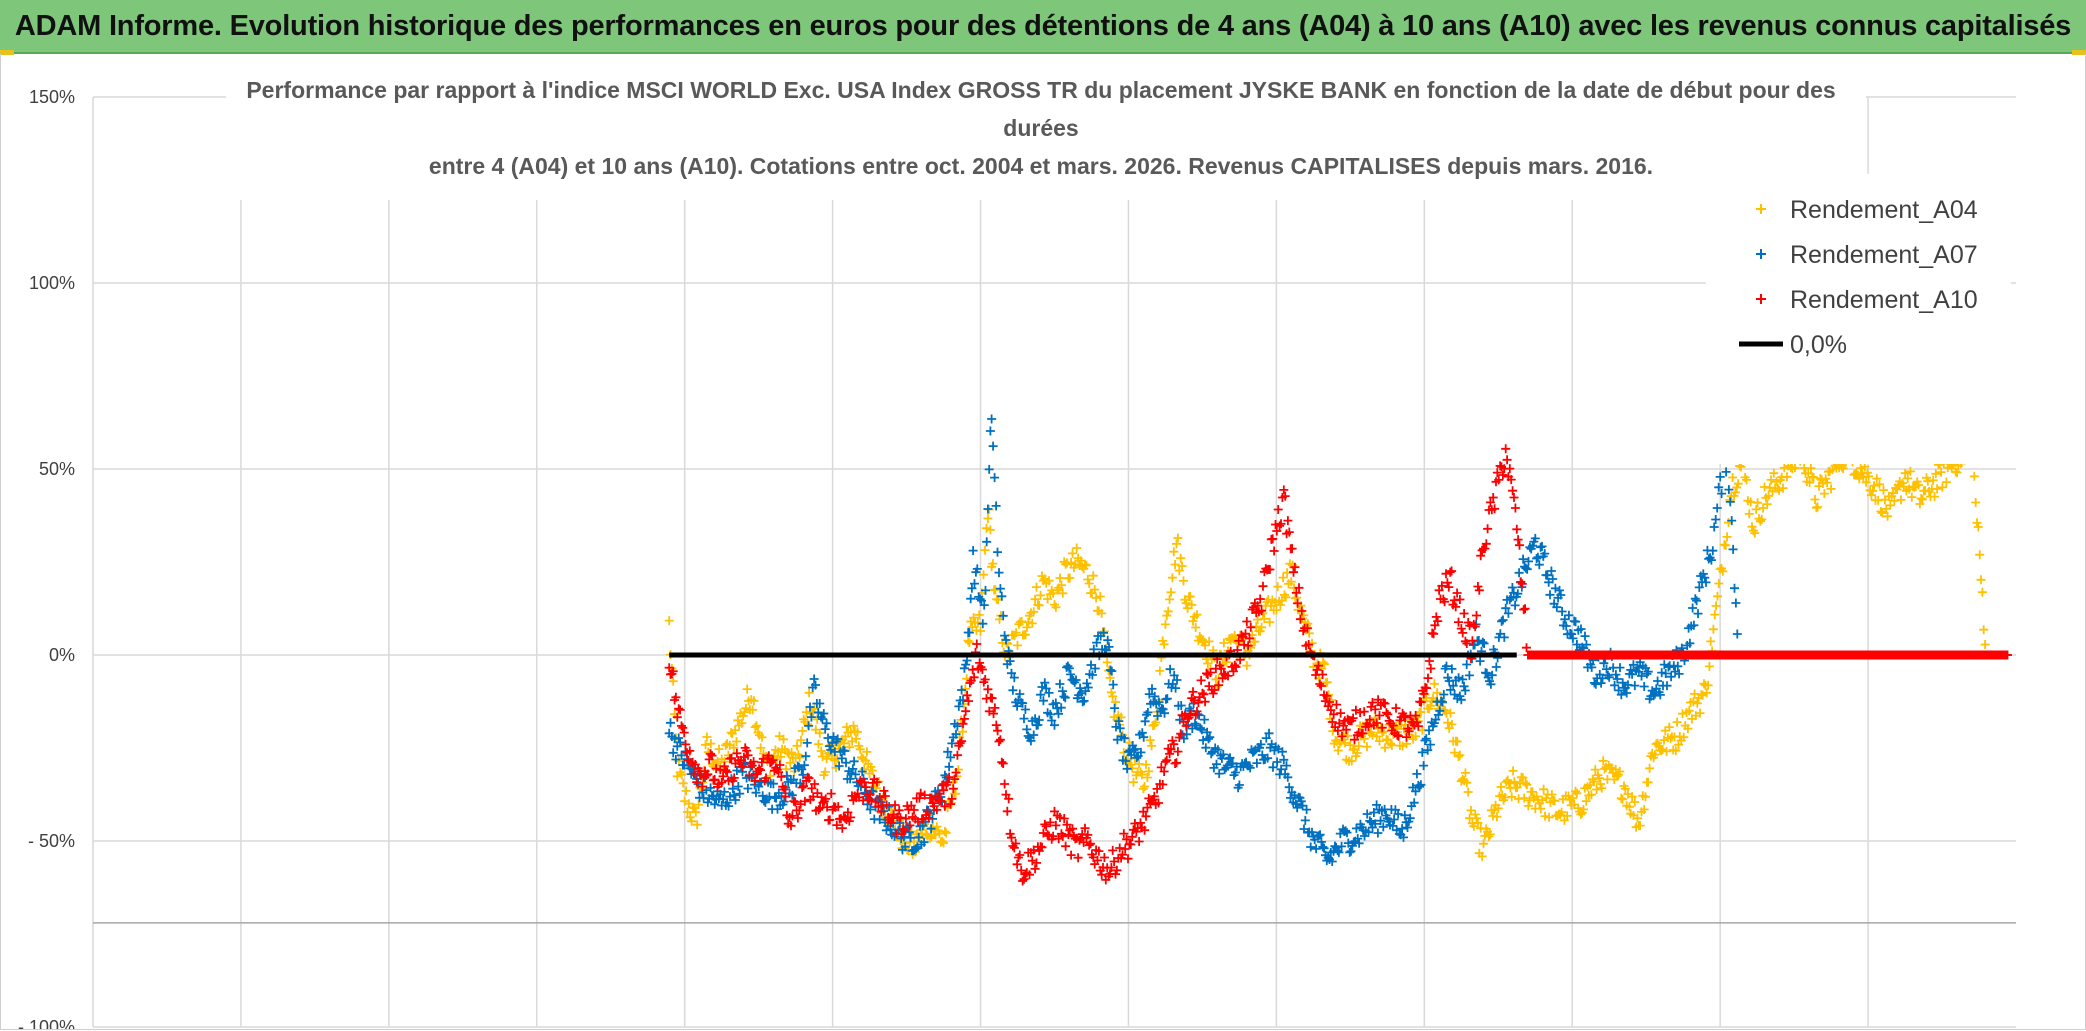 This screenshot has width=2086, height=1031. Describe the element at coordinates (57, 469) in the screenshot. I see `y-tick-label-2: 50%` at that location.